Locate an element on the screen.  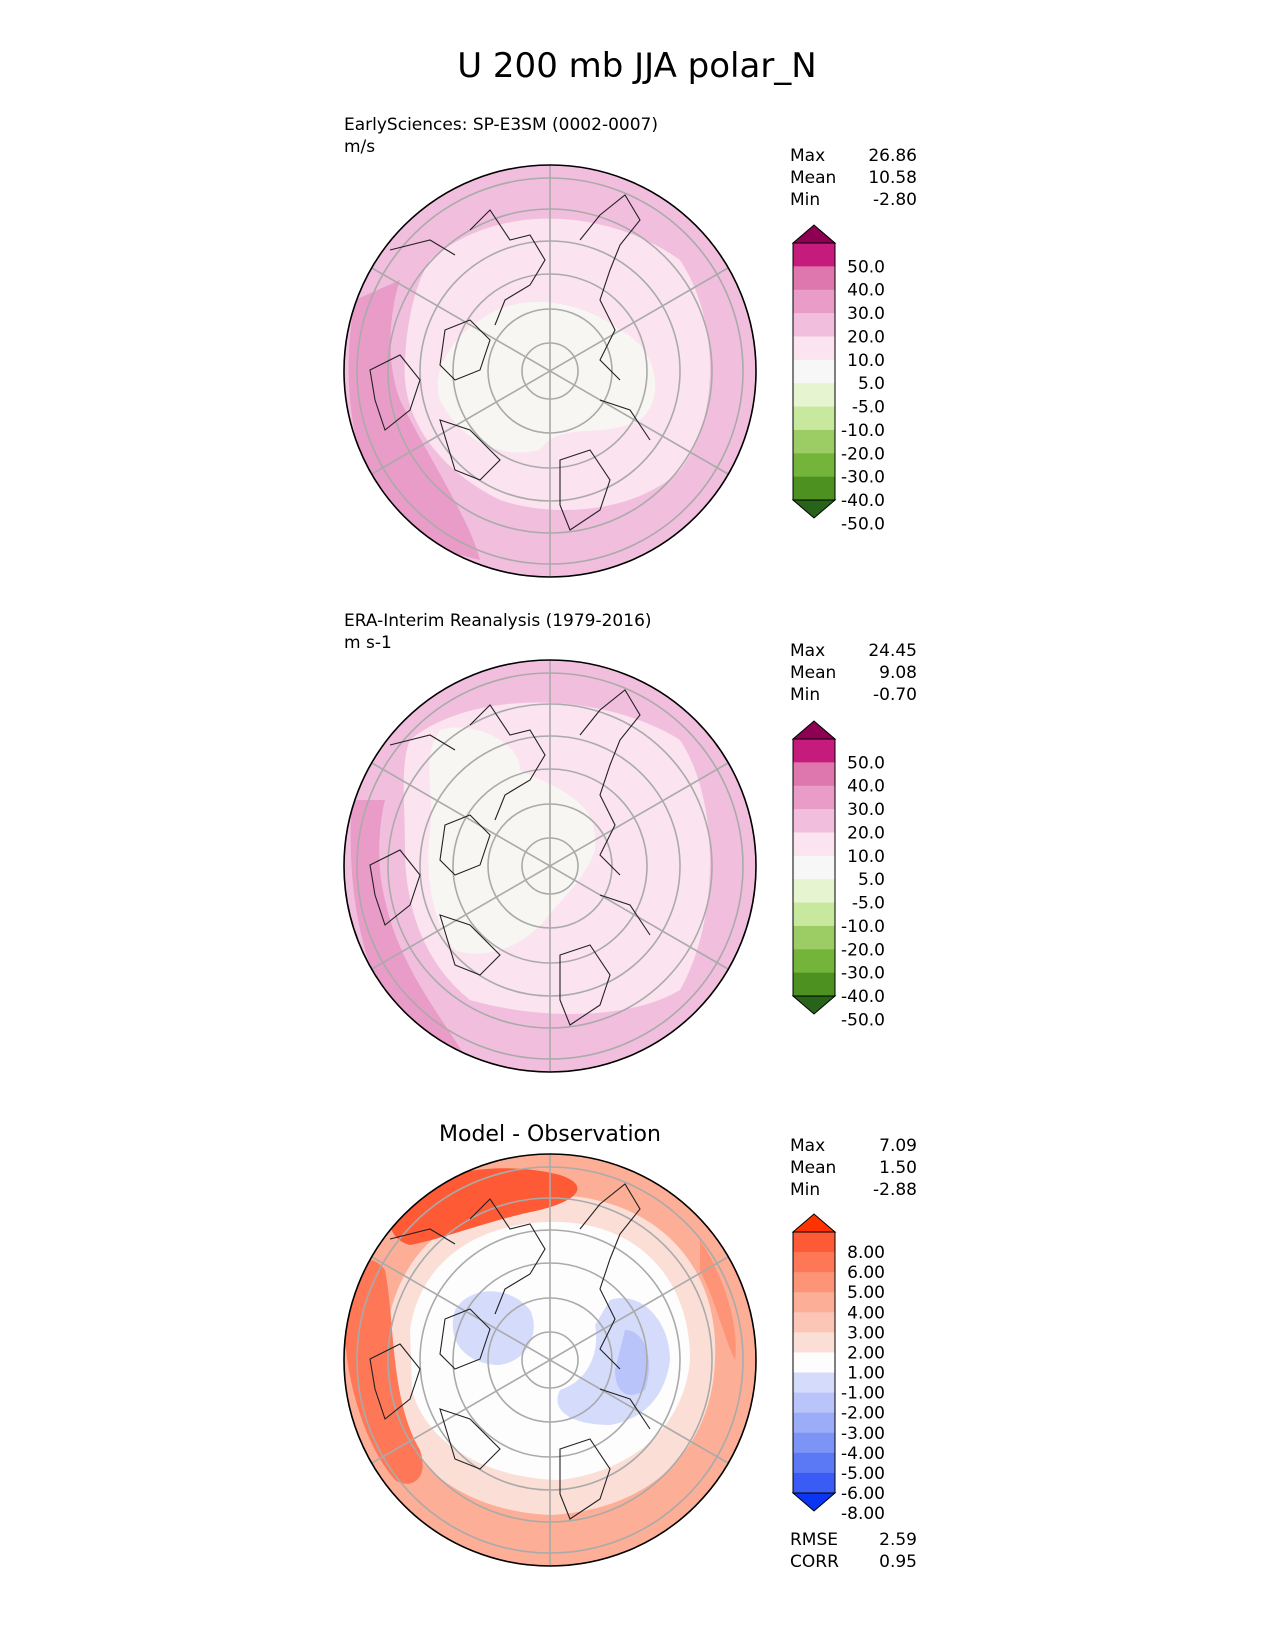
stat-value: 9.08 is located at coordinates (898, 673).